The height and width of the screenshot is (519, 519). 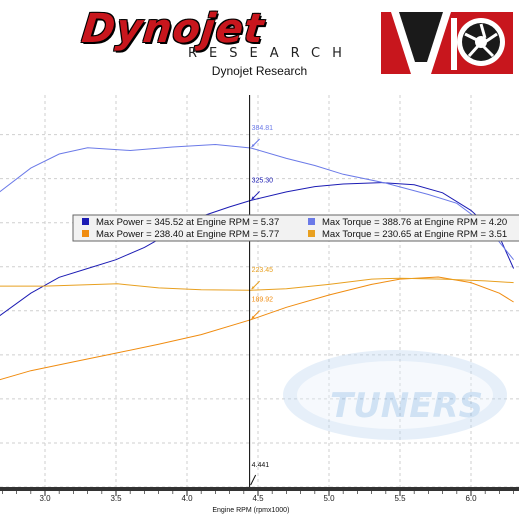 I want to click on legend-entry: Max Power = 238.40 at Engine RPM = 5.77, so click(x=187, y=234).